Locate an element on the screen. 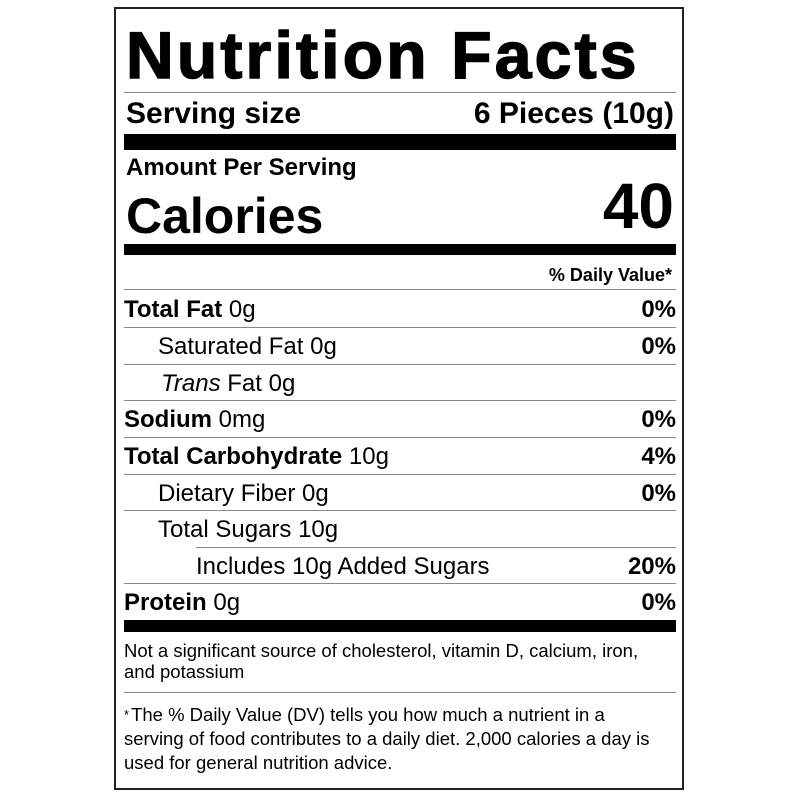 The image size is (800, 800). nutrient-name: Protein is located at coordinates (165, 602).